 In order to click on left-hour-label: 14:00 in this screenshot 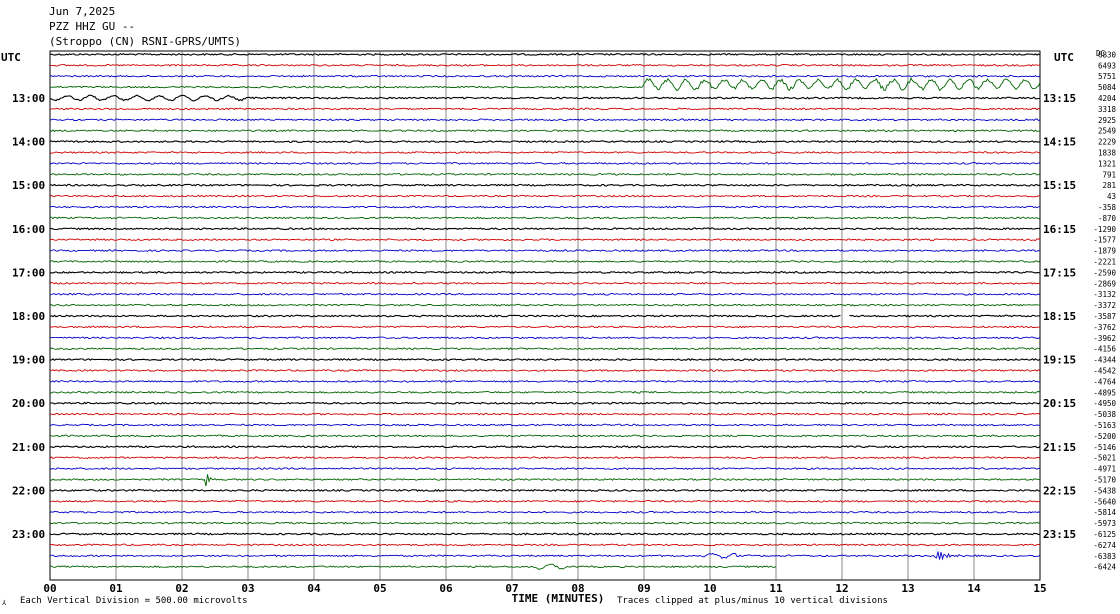, I will do `click(28, 142)`.